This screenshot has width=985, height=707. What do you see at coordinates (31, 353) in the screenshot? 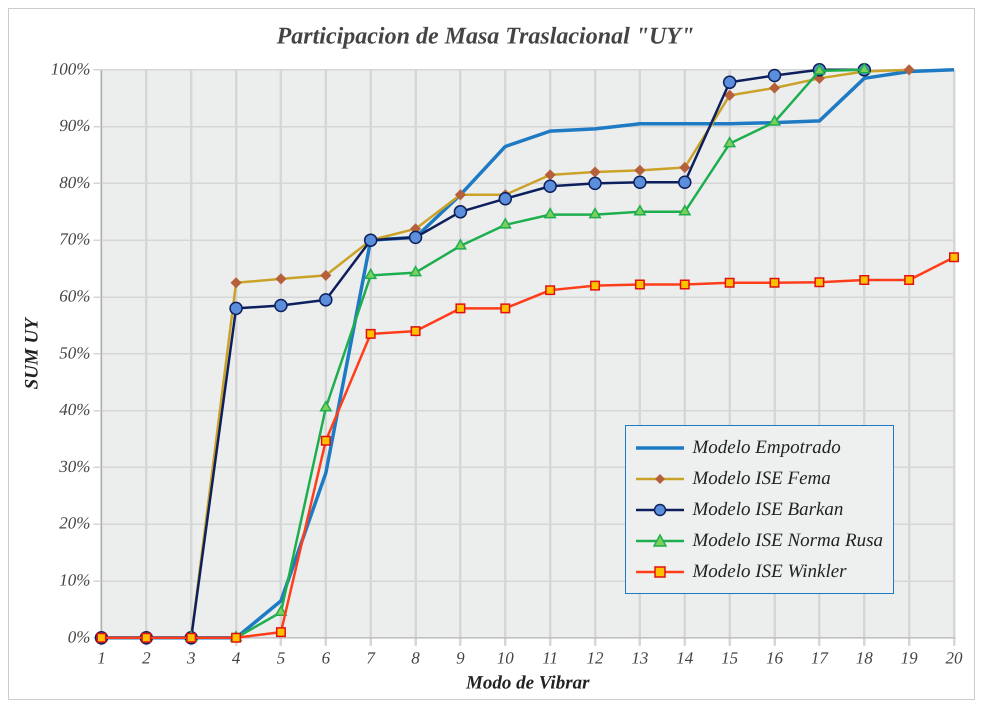
I see `y-axis-title: SUM UY` at bounding box center [31, 353].